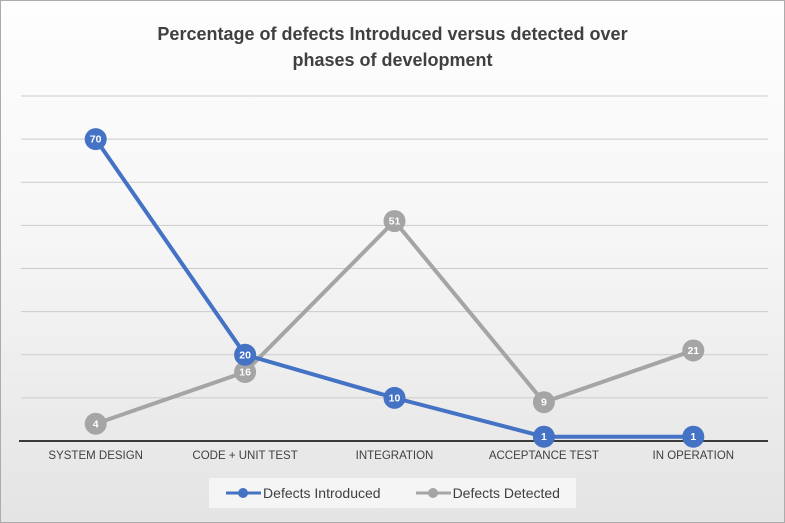 This screenshot has width=785, height=523. I want to click on legend-label: Defects Introduced, so click(322, 493).